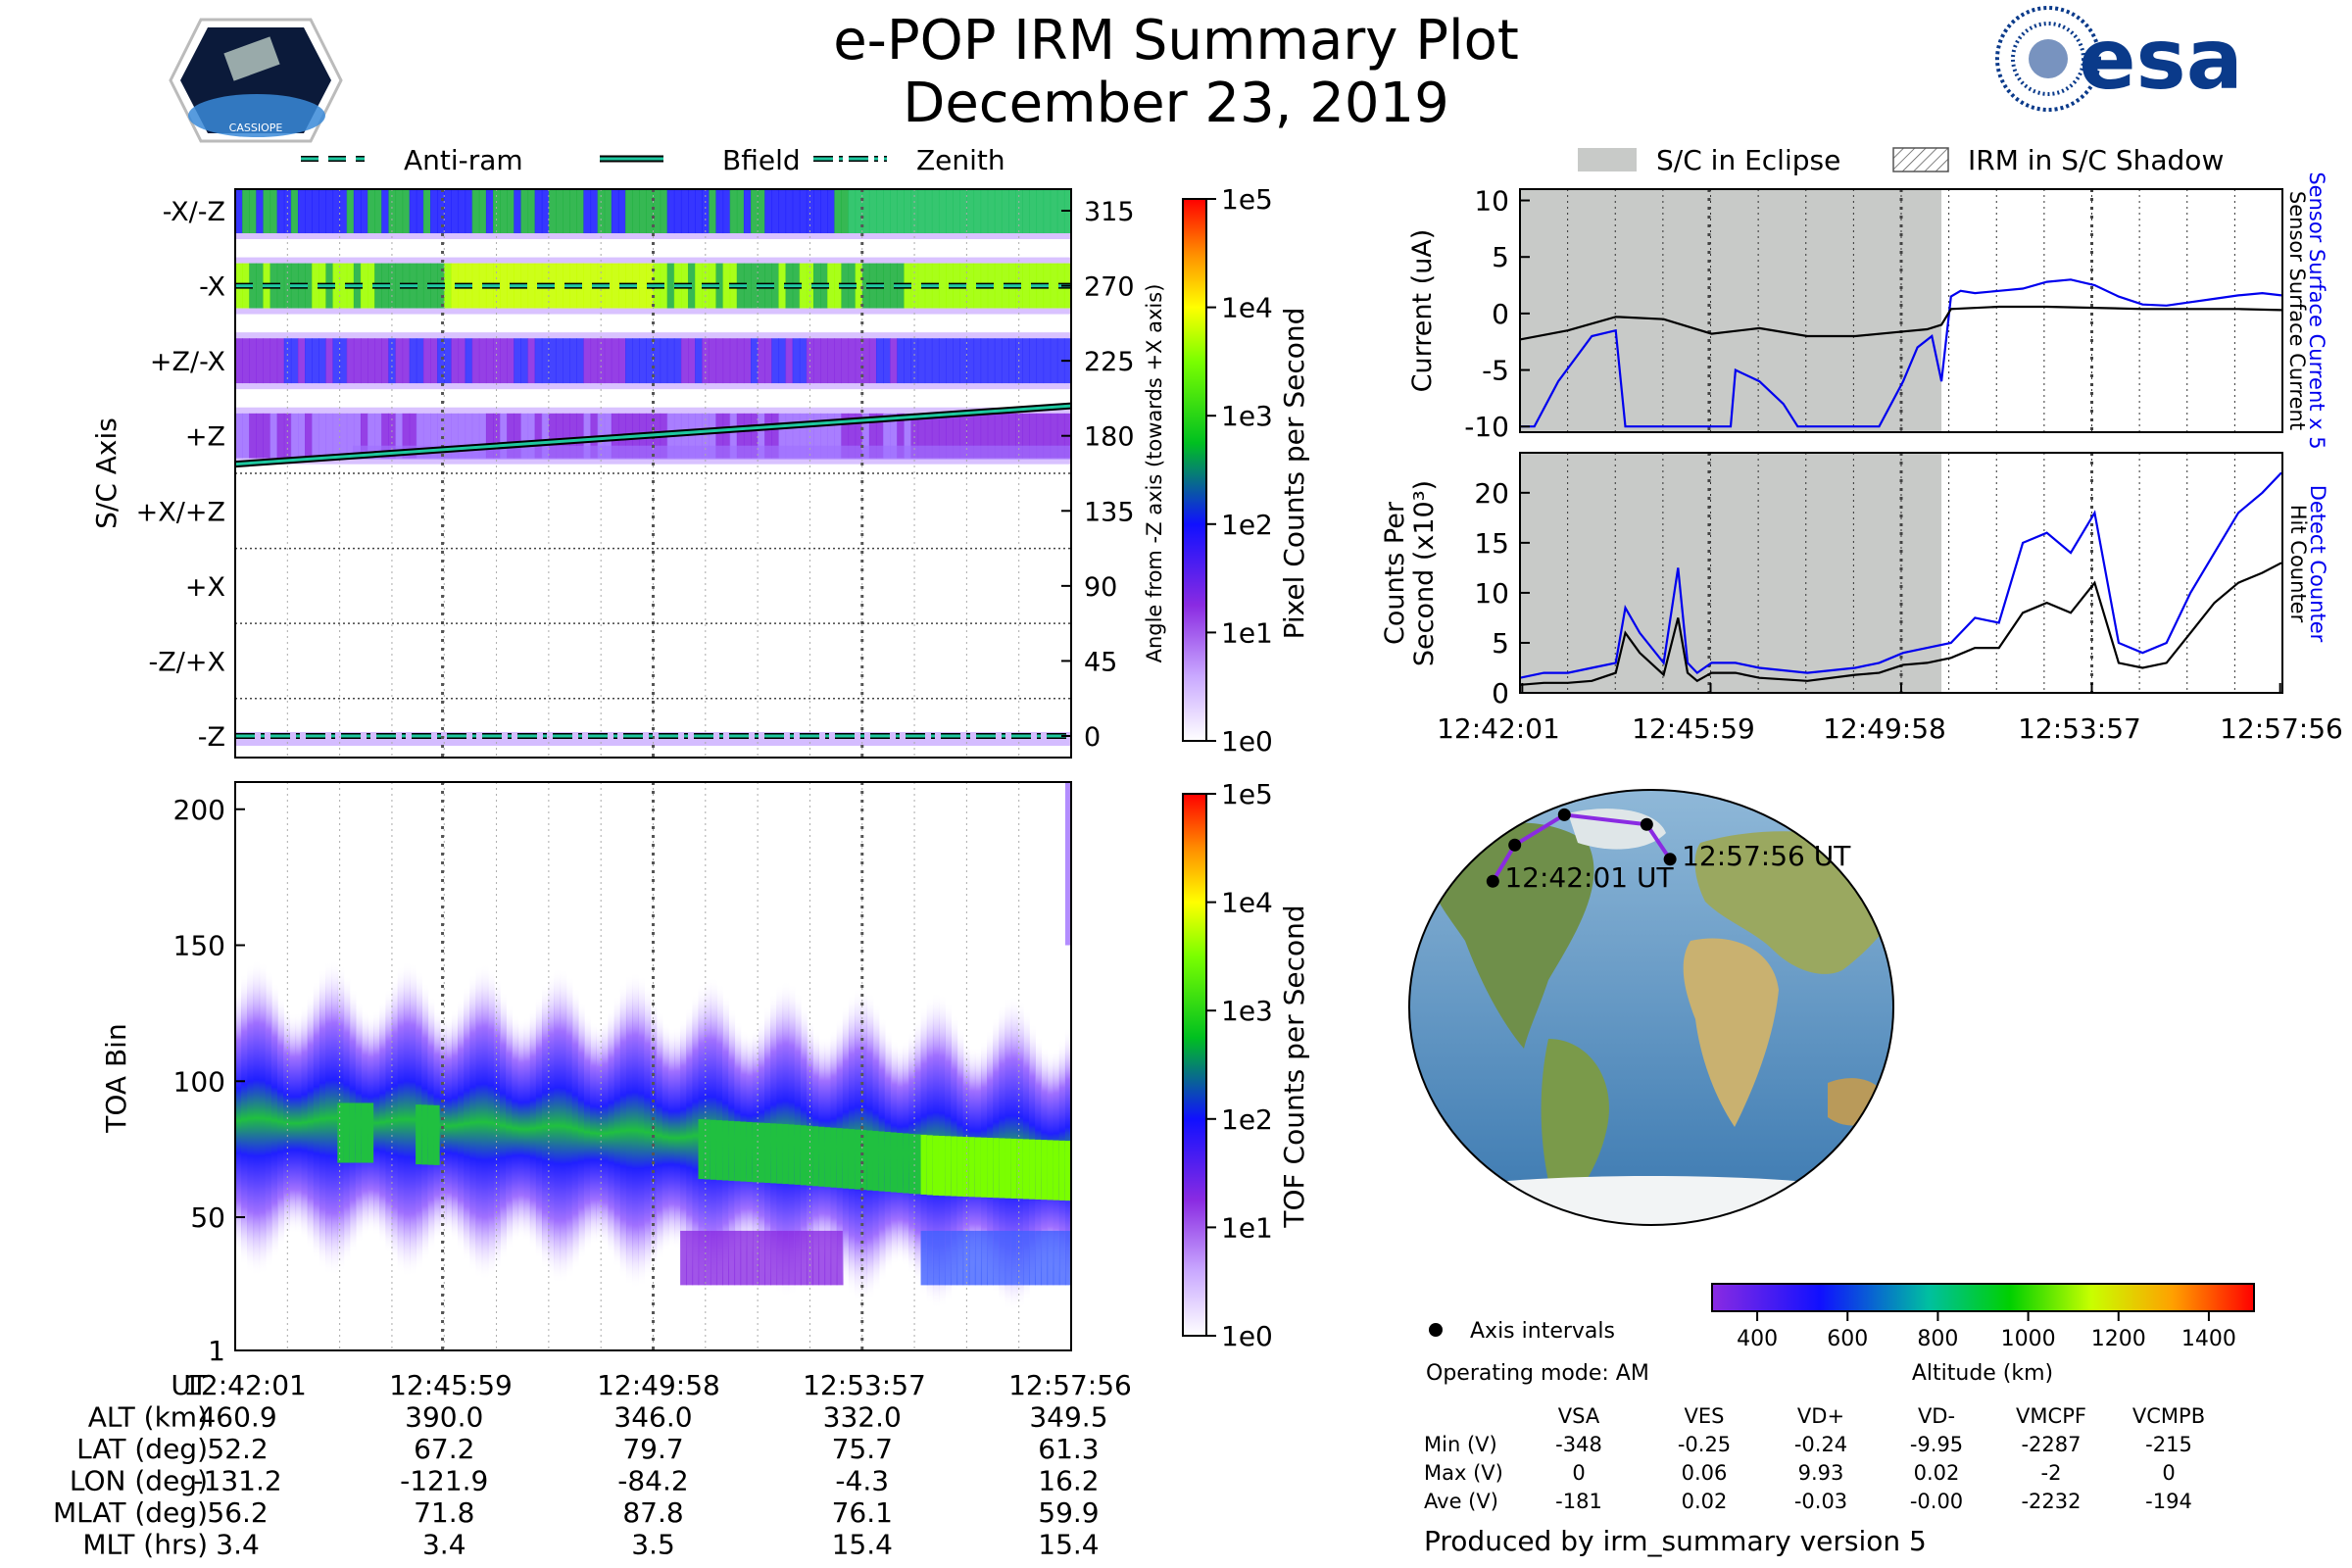  I want to click on tof-ytick-label: 100, so click(199, 1081).